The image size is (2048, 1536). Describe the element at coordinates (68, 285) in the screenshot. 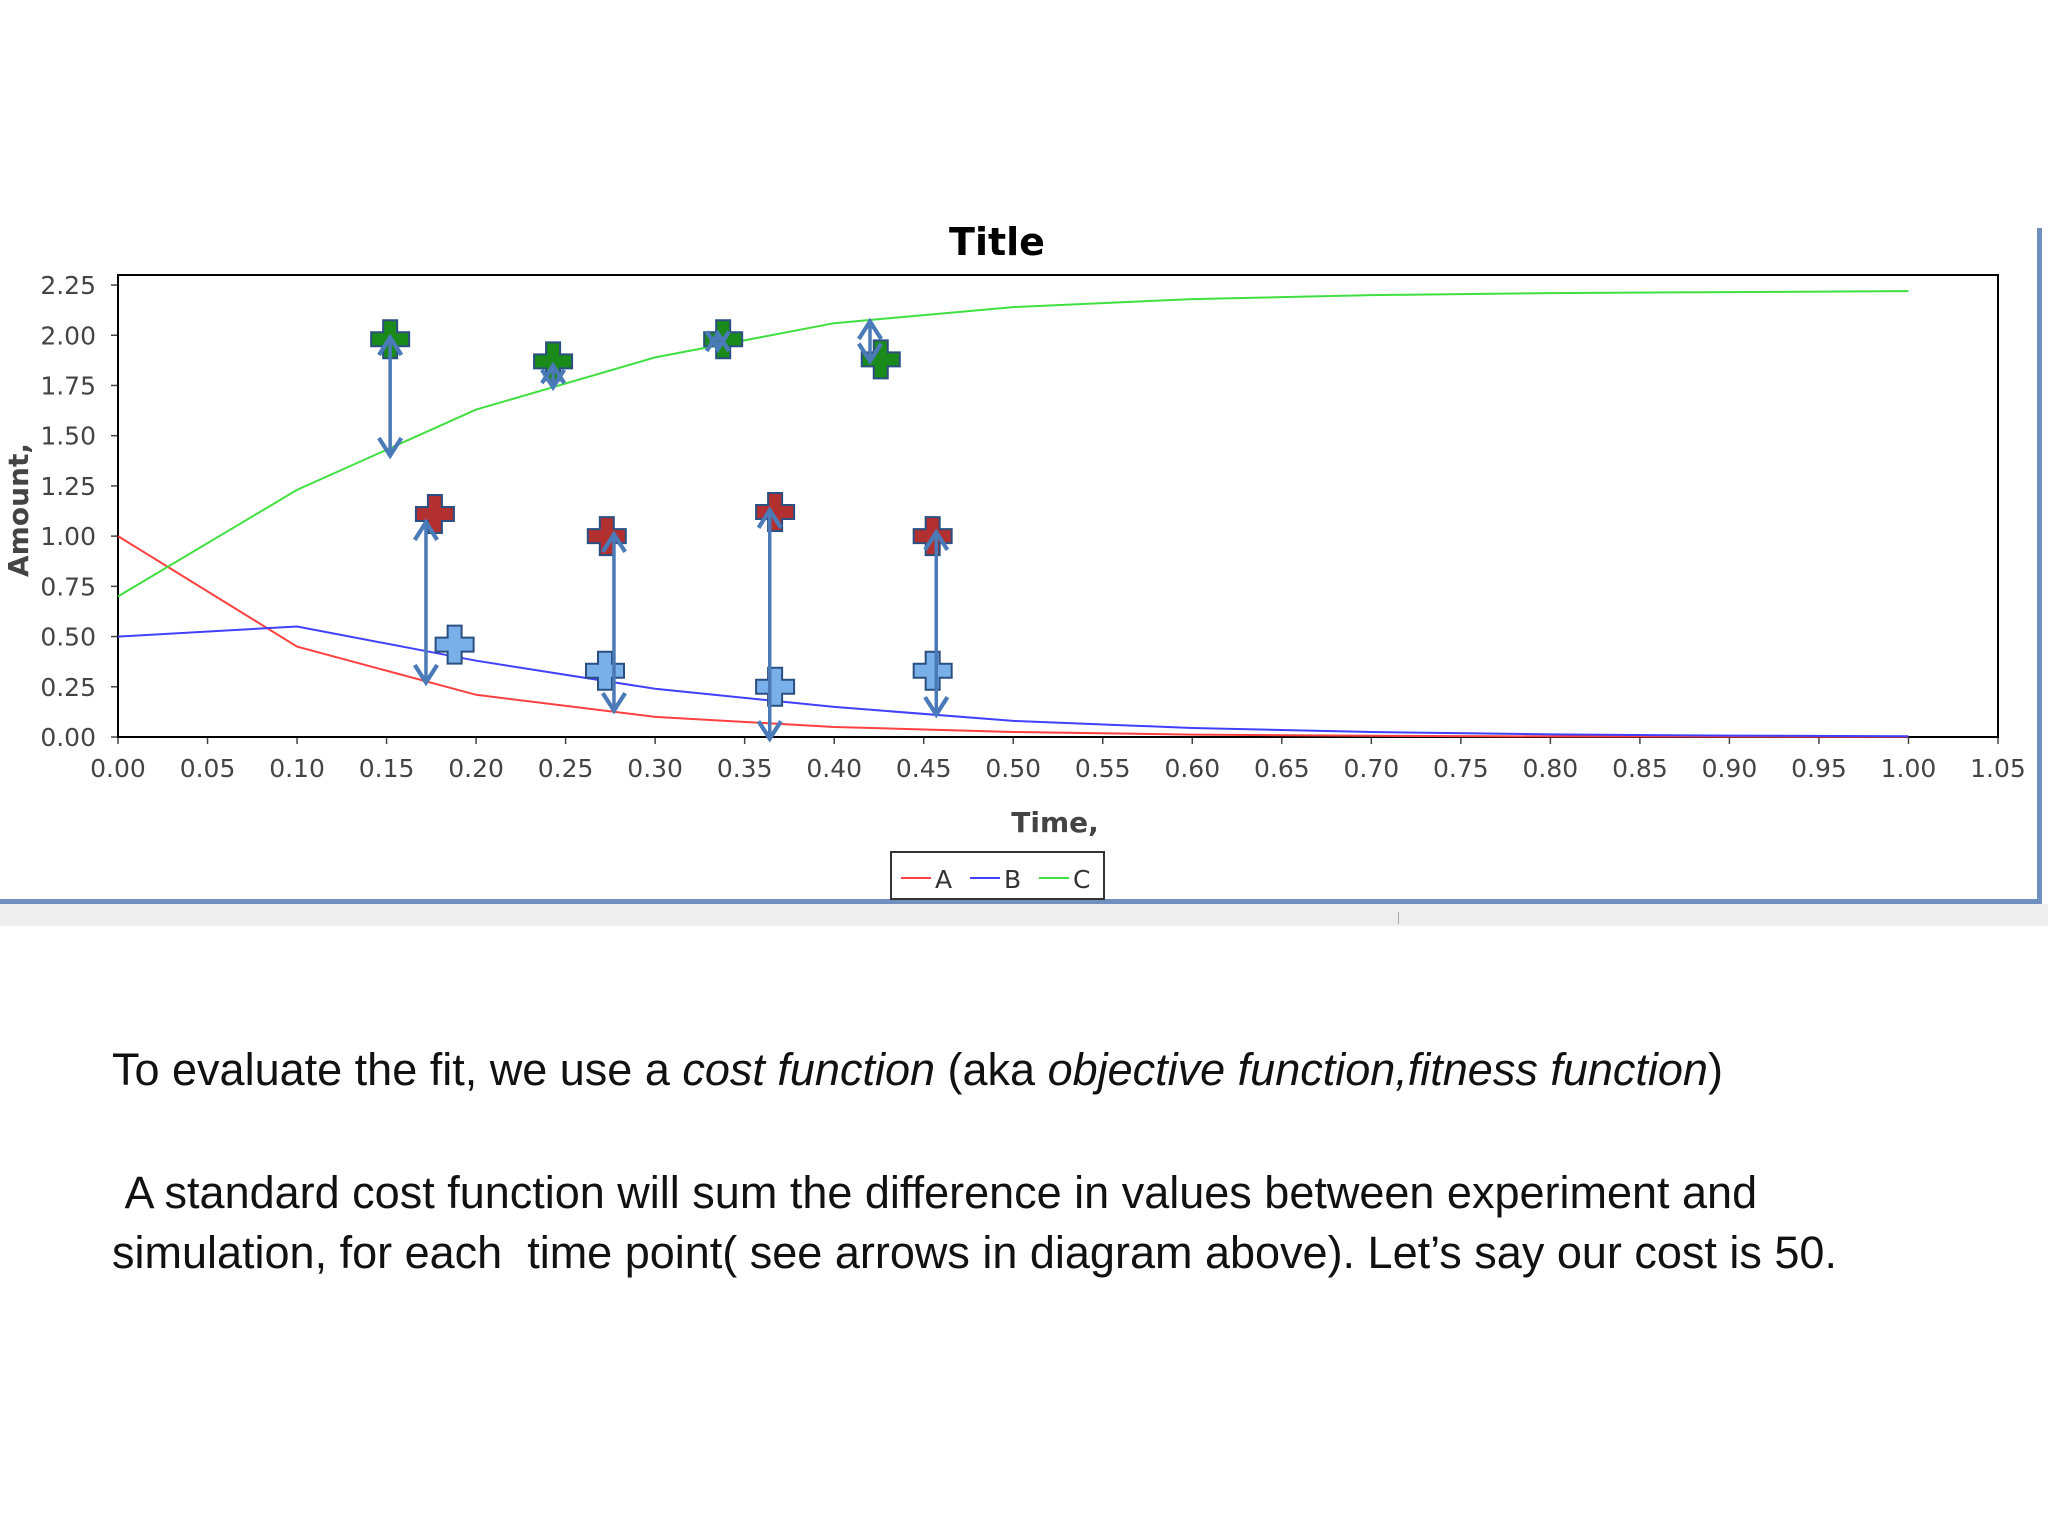

I see `y-tick-label: 2.25` at that location.